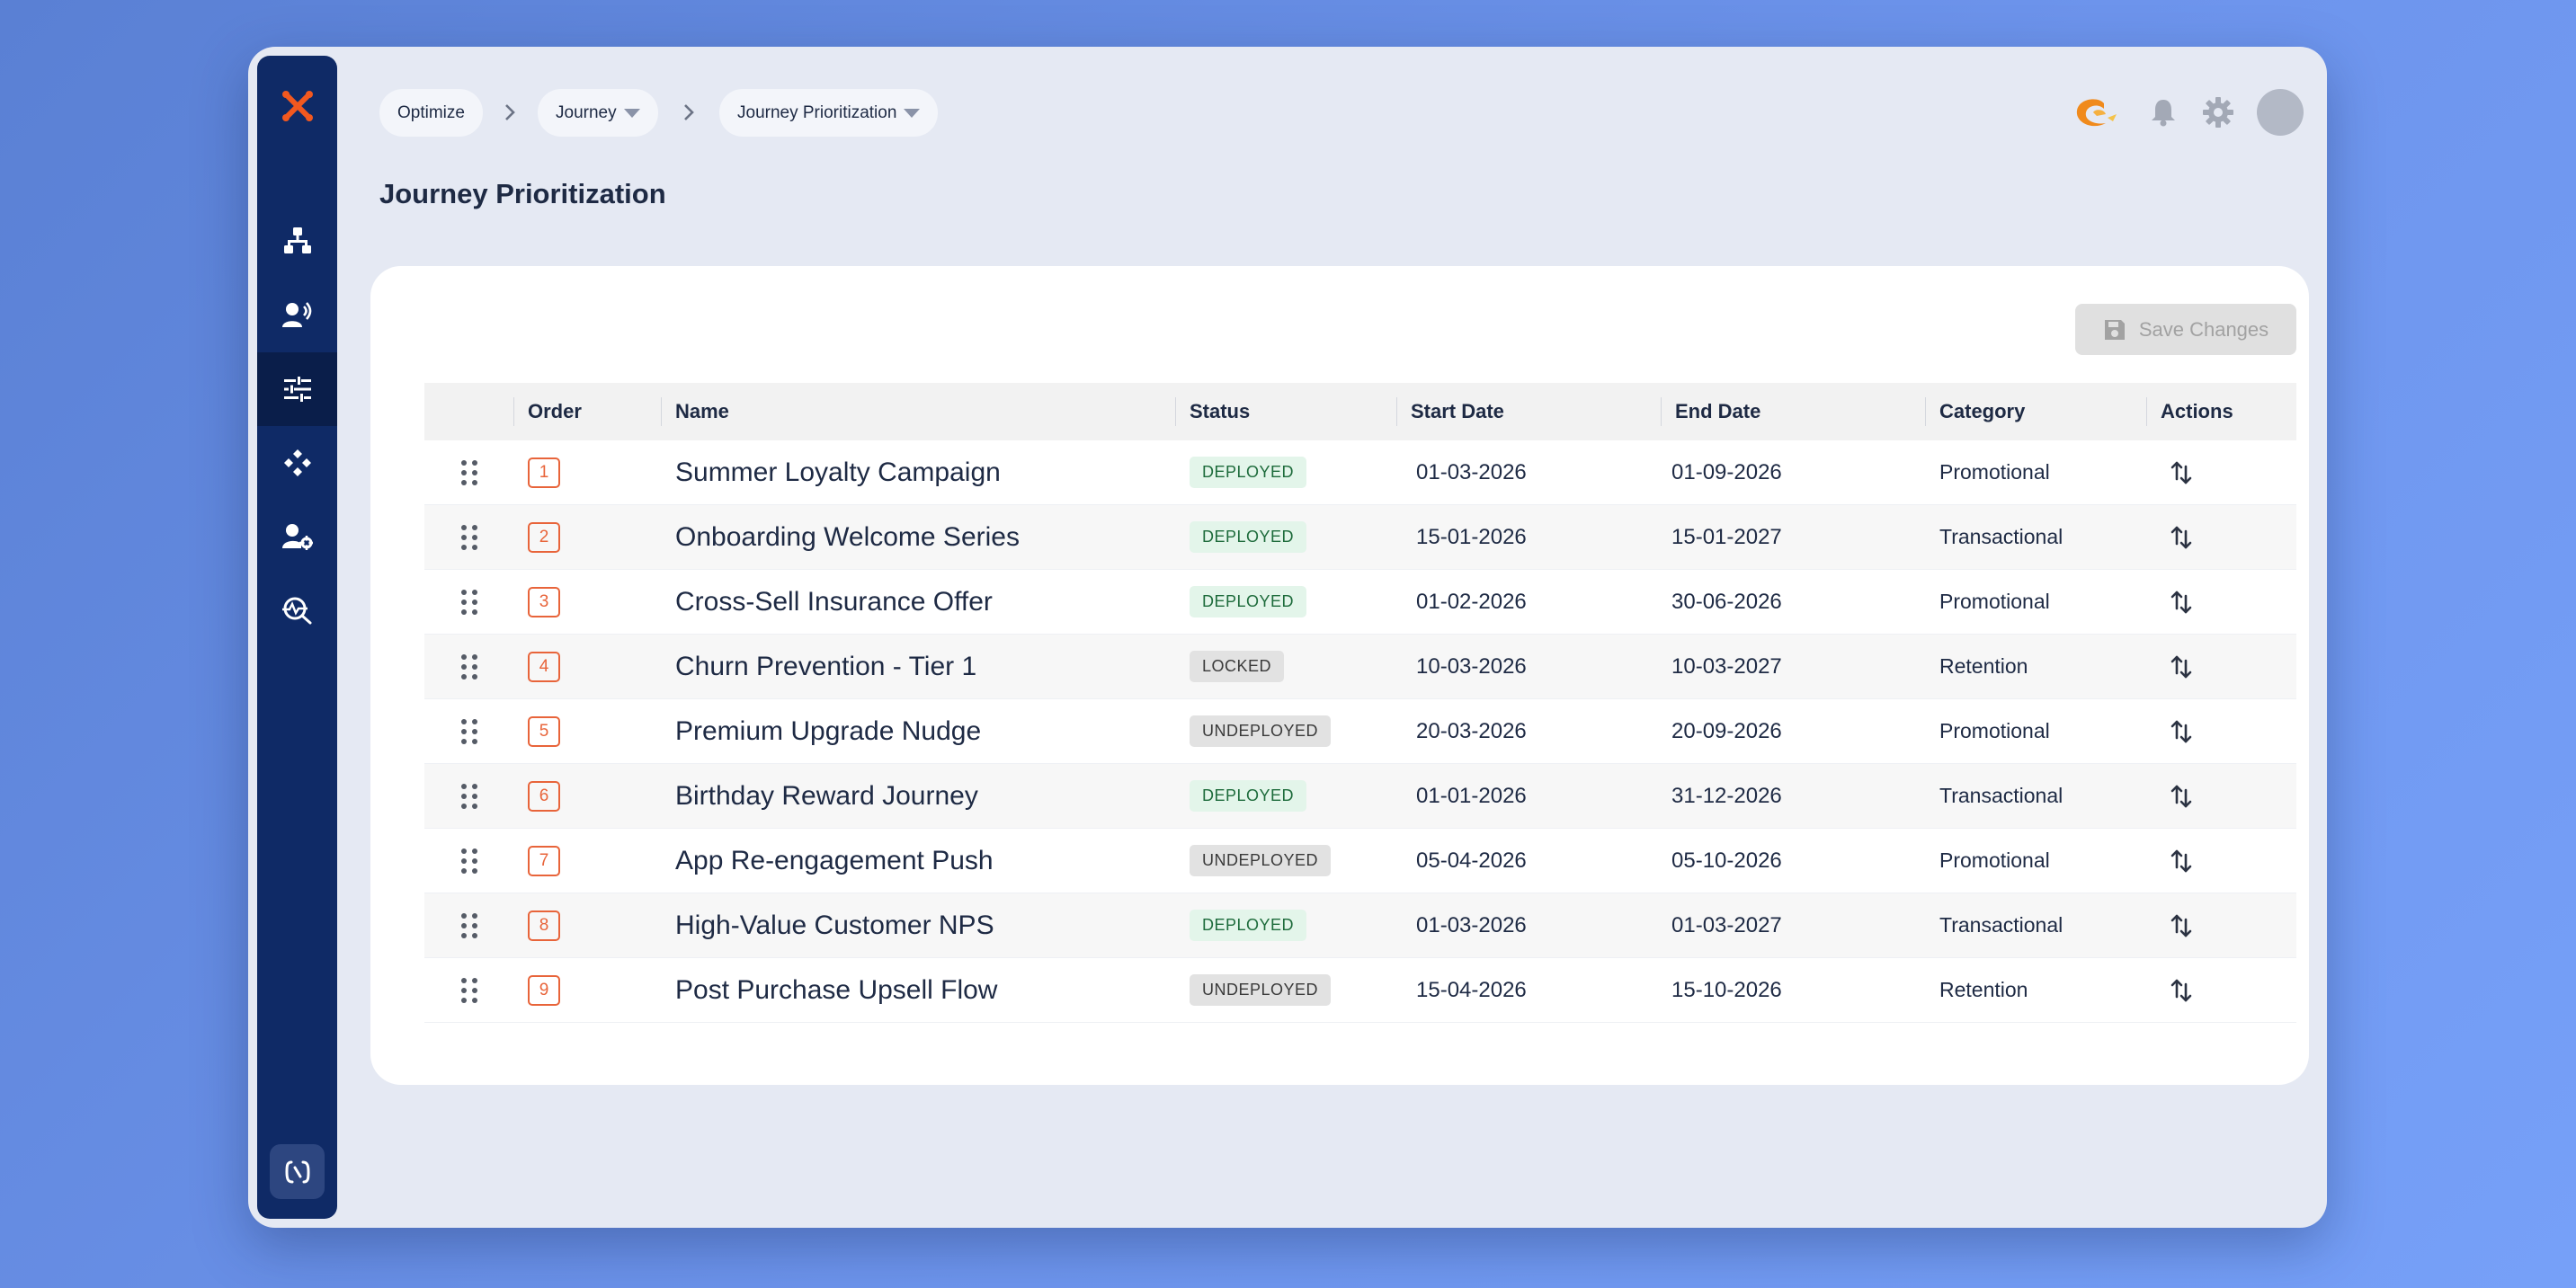 The height and width of the screenshot is (1288, 2576). Describe the element at coordinates (1472, 666) in the screenshot. I see `start-date: 10-03-2026` at that location.